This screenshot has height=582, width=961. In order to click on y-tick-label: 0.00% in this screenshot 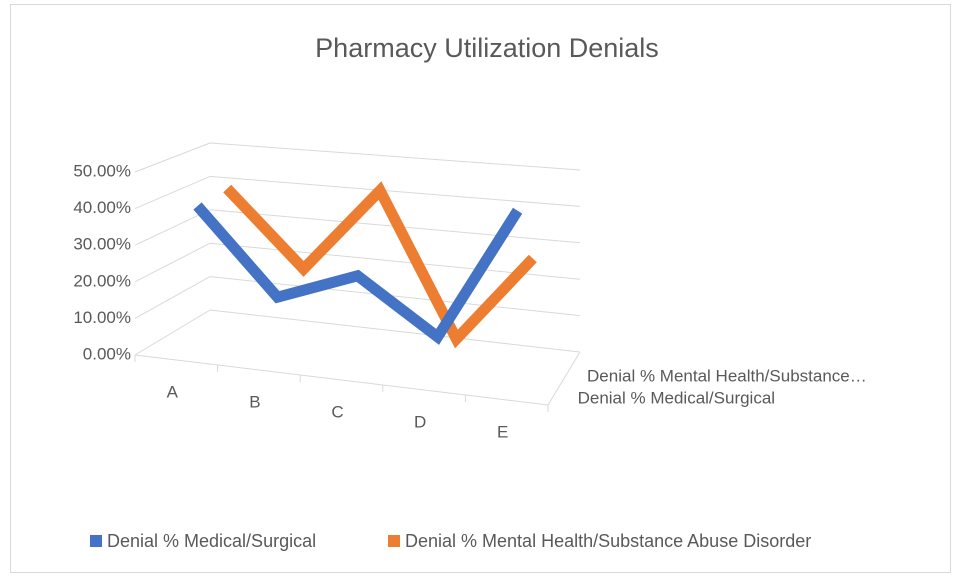, I will do `click(107, 353)`.